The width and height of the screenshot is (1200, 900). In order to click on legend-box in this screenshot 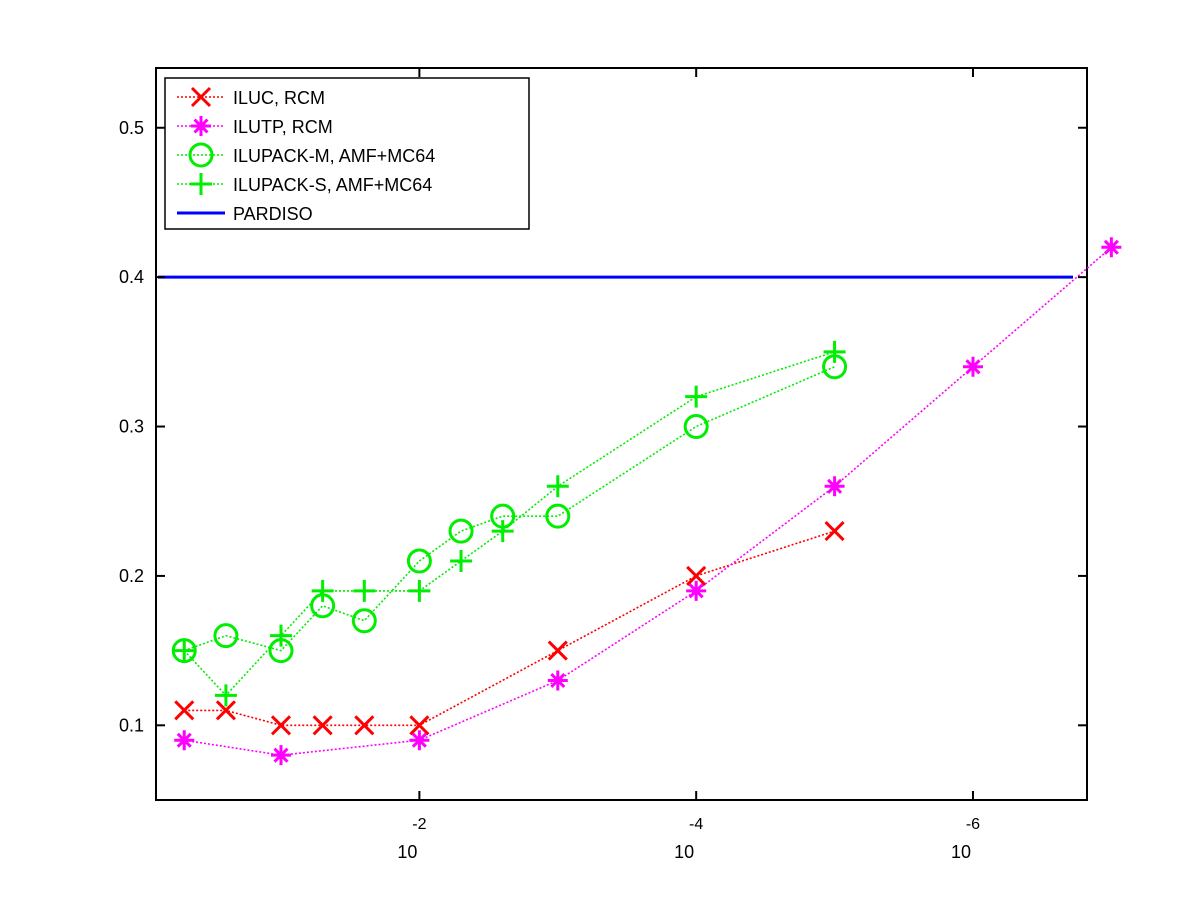, I will do `click(347, 153)`.